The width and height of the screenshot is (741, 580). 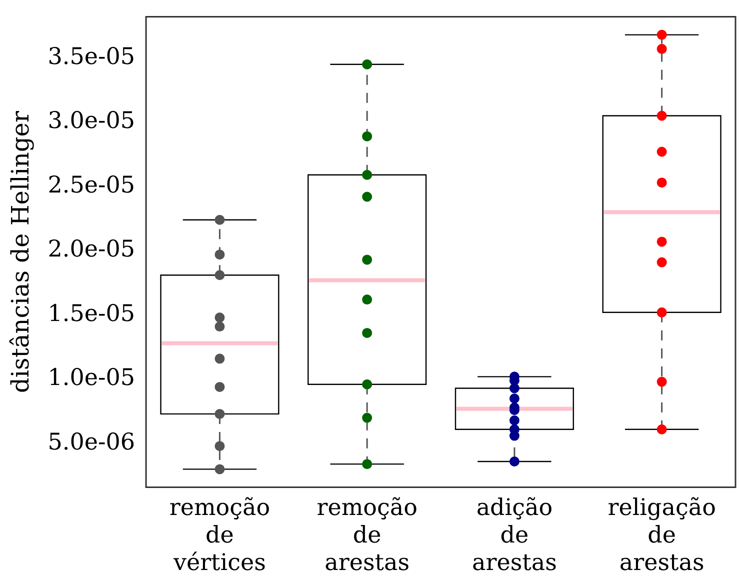 I want to click on x-tick-label: remoção de vértices, so click(x=219, y=535).